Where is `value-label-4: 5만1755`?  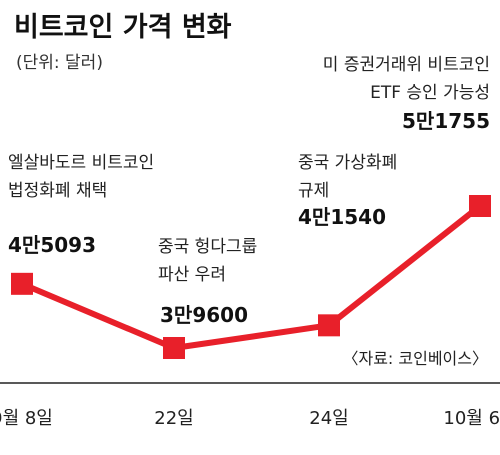 value-label-4: 5만1755 is located at coordinates (446, 121).